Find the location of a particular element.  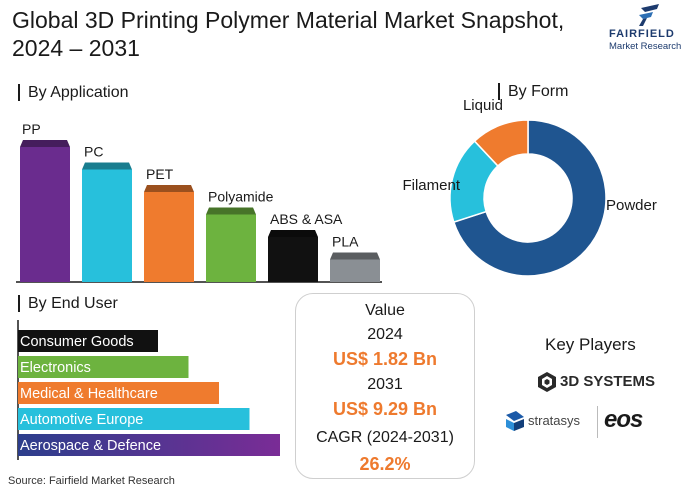

value-year-2031: 2031 is located at coordinates (385, 384).